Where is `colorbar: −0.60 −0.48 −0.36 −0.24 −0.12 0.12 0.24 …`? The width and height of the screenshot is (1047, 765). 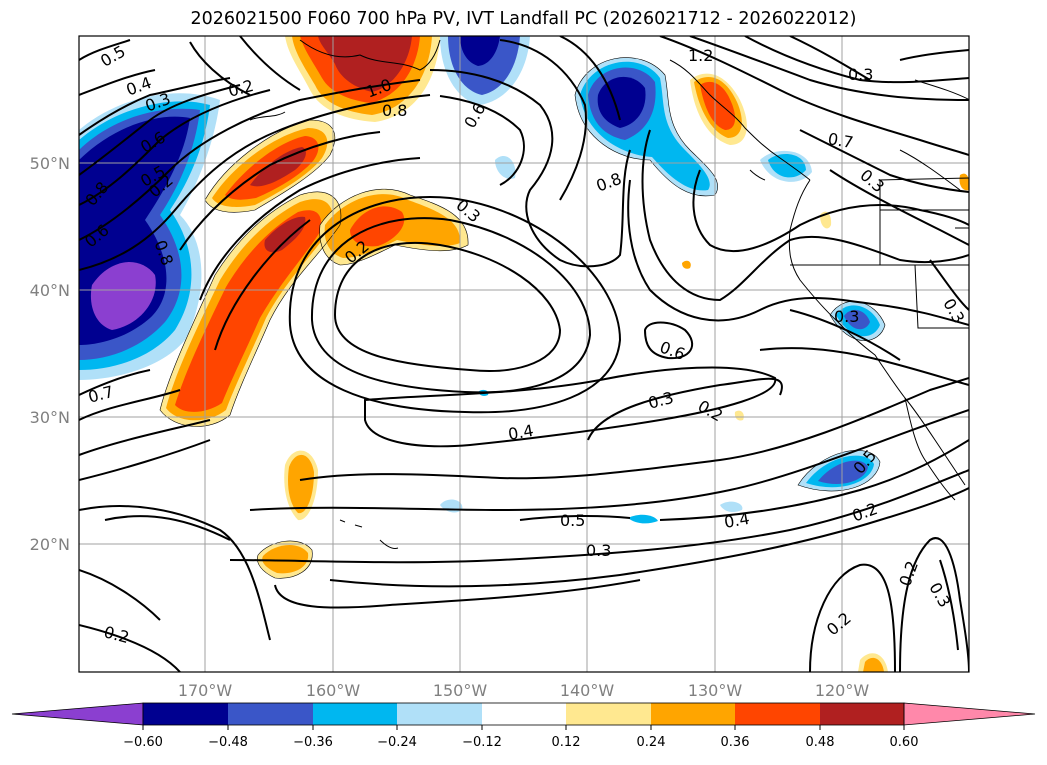
colorbar: −0.60 −0.48 −0.36 −0.24 −0.12 0.12 0.24 … is located at coordinates (523, 726).